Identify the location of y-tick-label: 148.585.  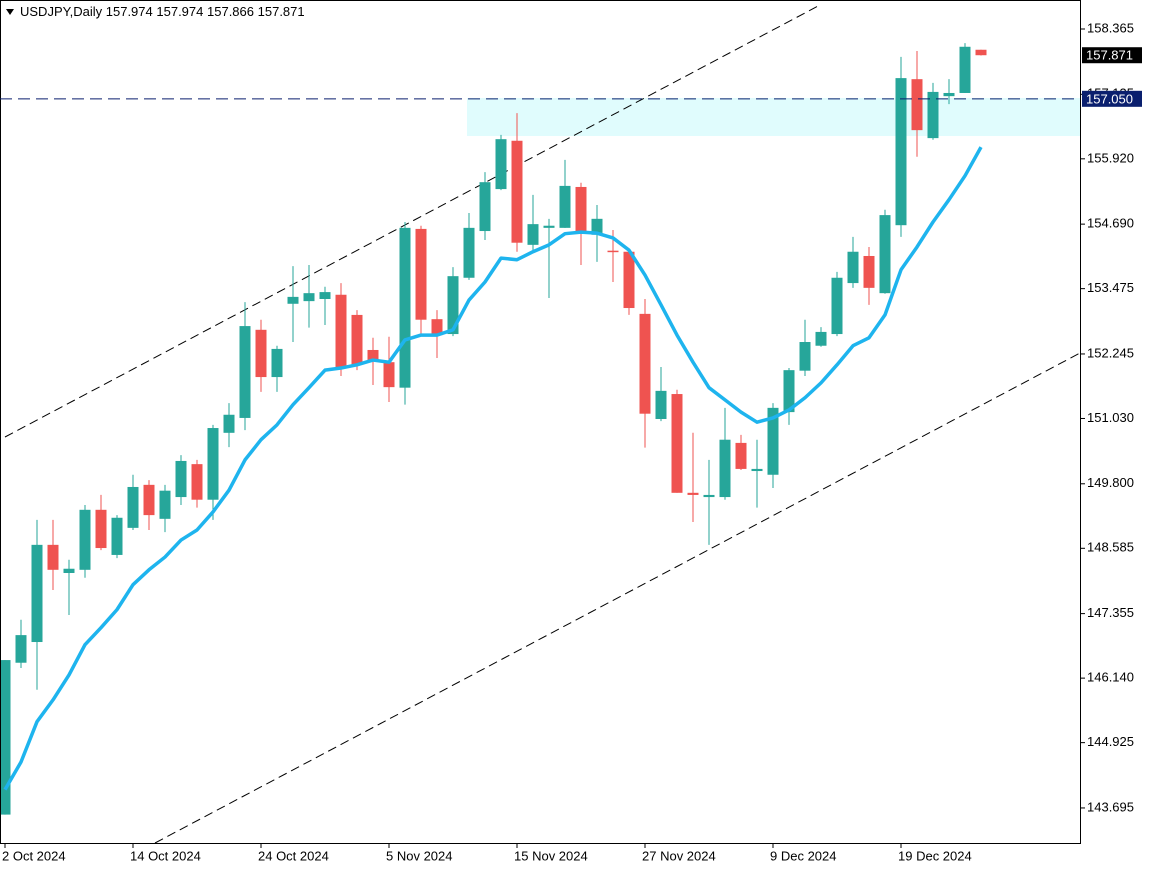
(1110, 547).